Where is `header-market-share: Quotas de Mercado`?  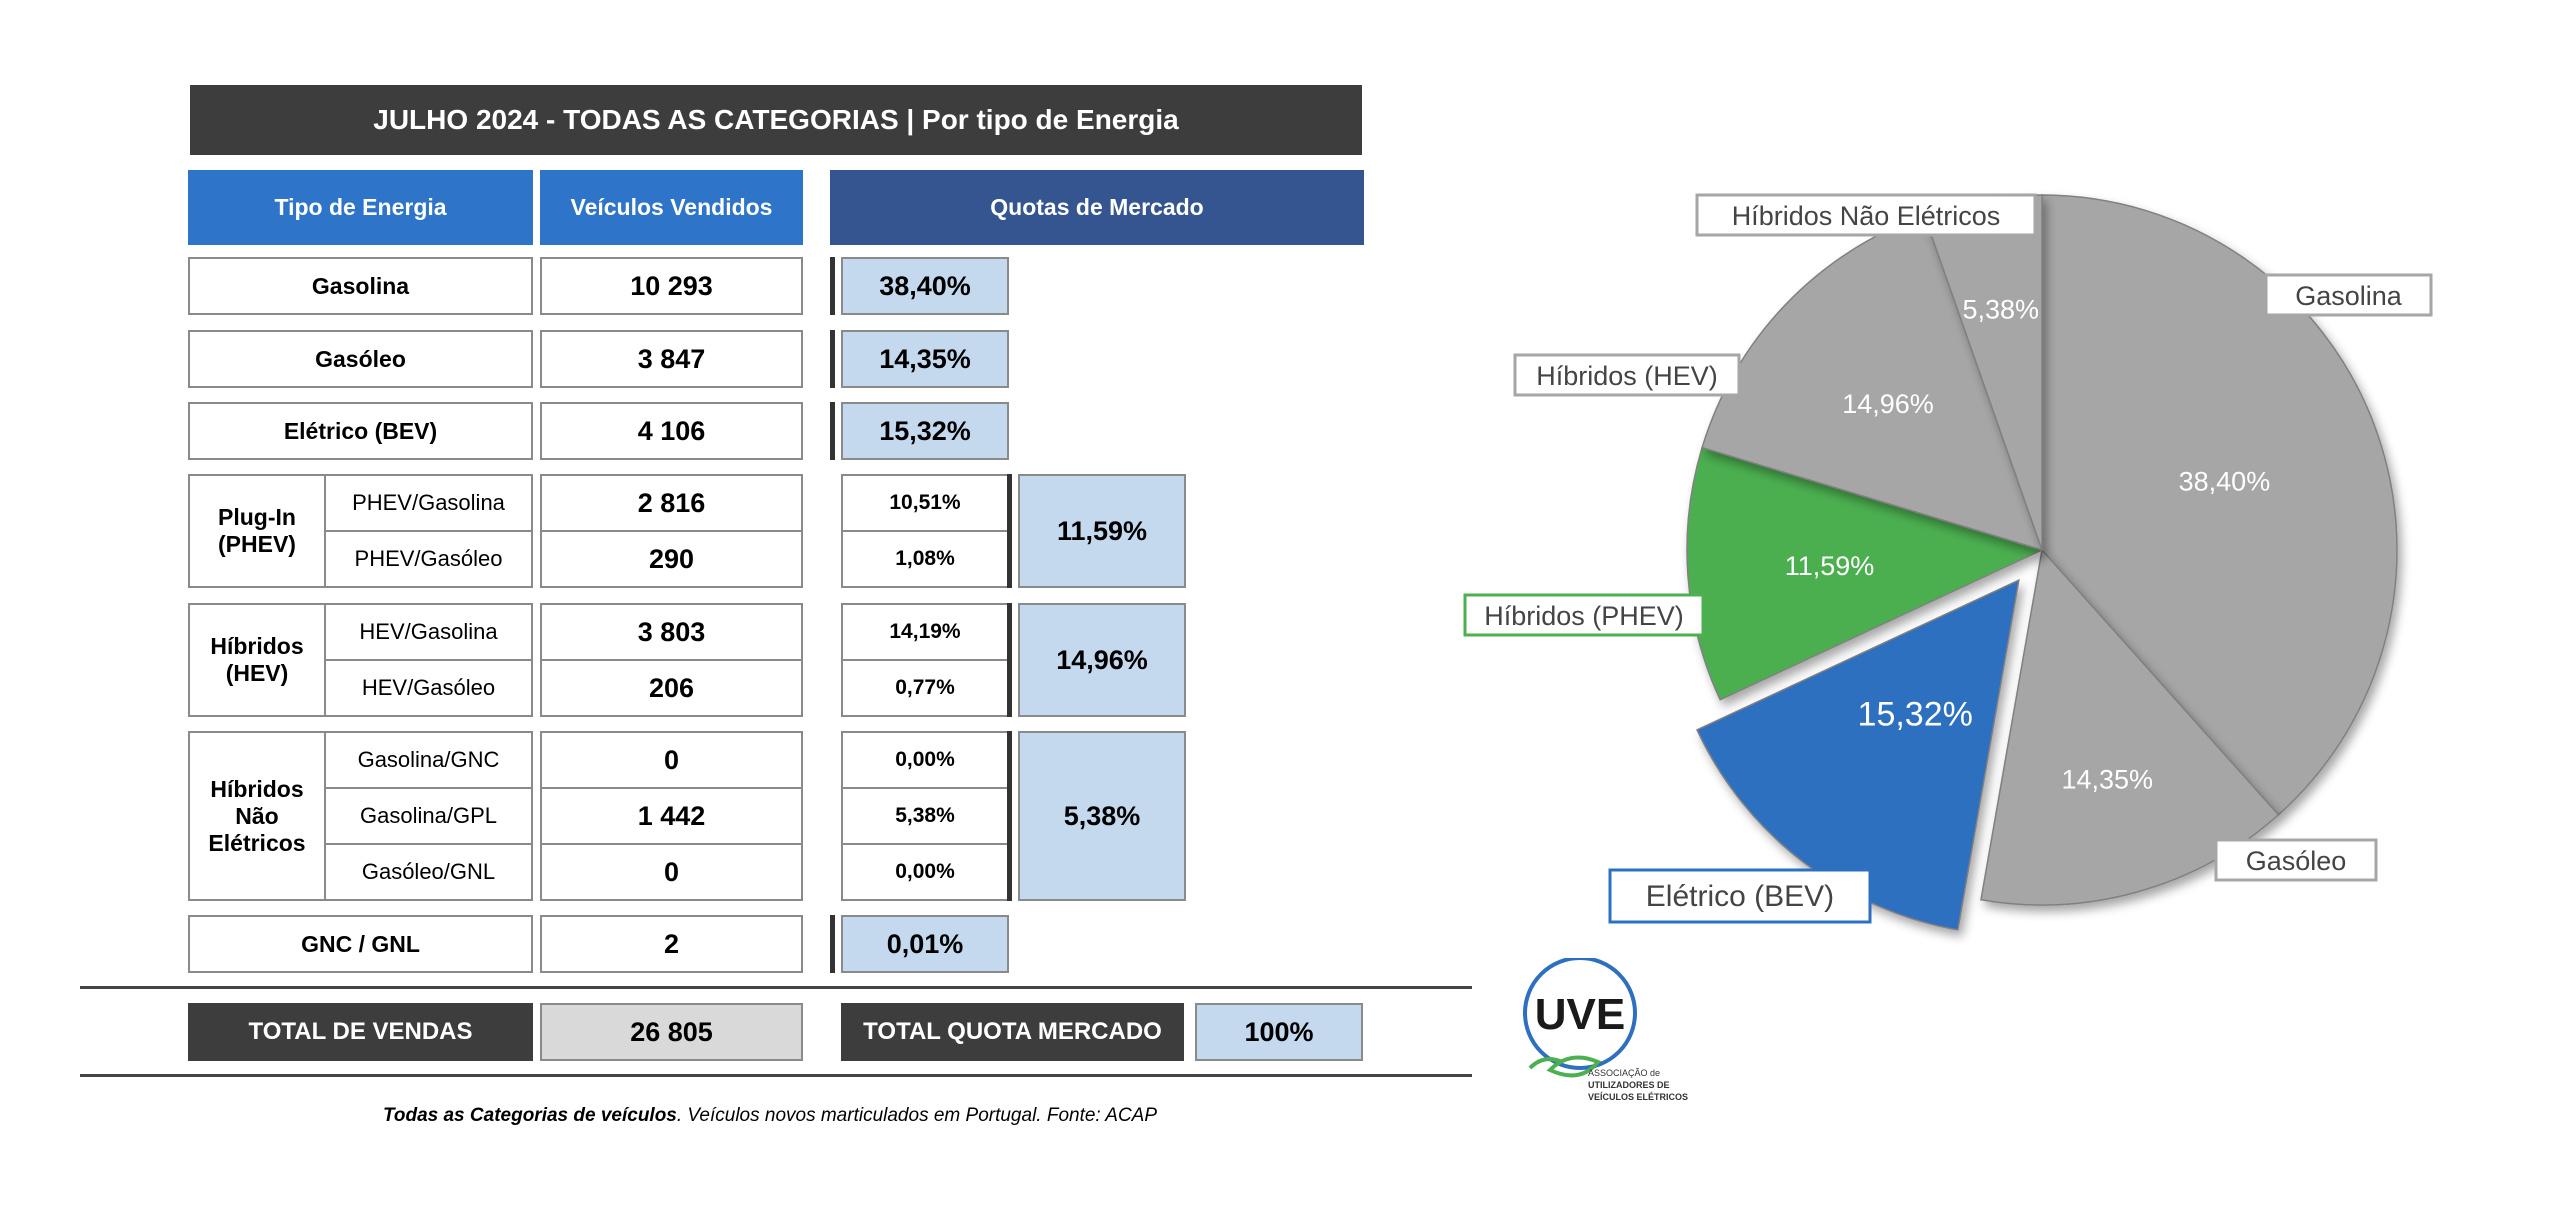
header-market-share: Quotas de Mercado is located at coordinates (1097, 207).